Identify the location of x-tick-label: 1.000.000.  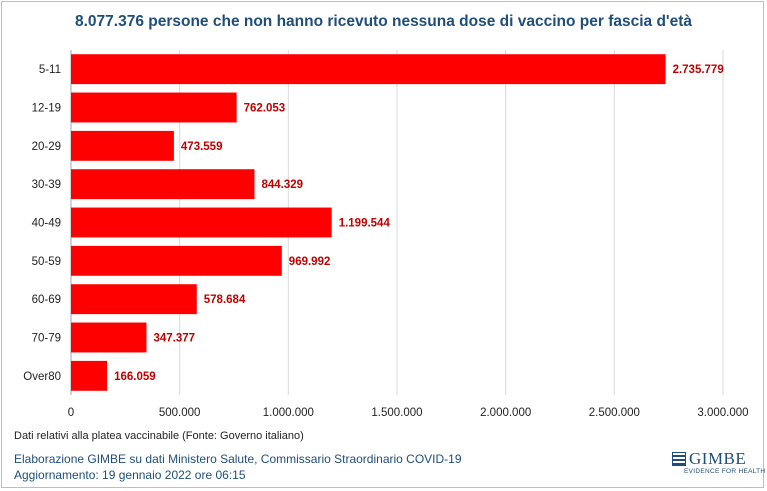
(288, 413).